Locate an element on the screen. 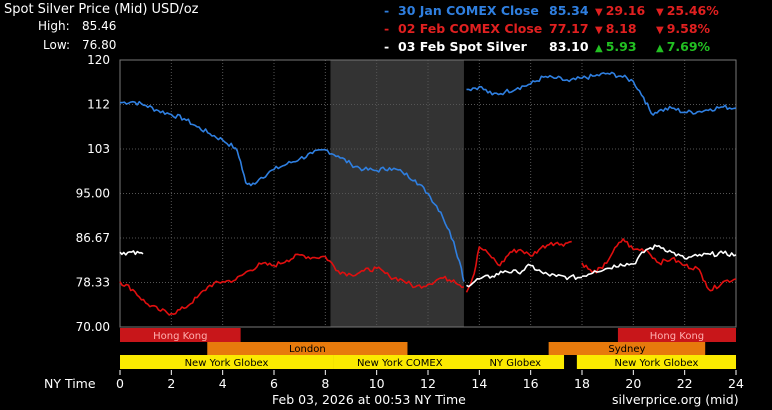 The width and height of the screenshot is (772, 410). x-tick-label: 16 is located at coordinates (531, 383).